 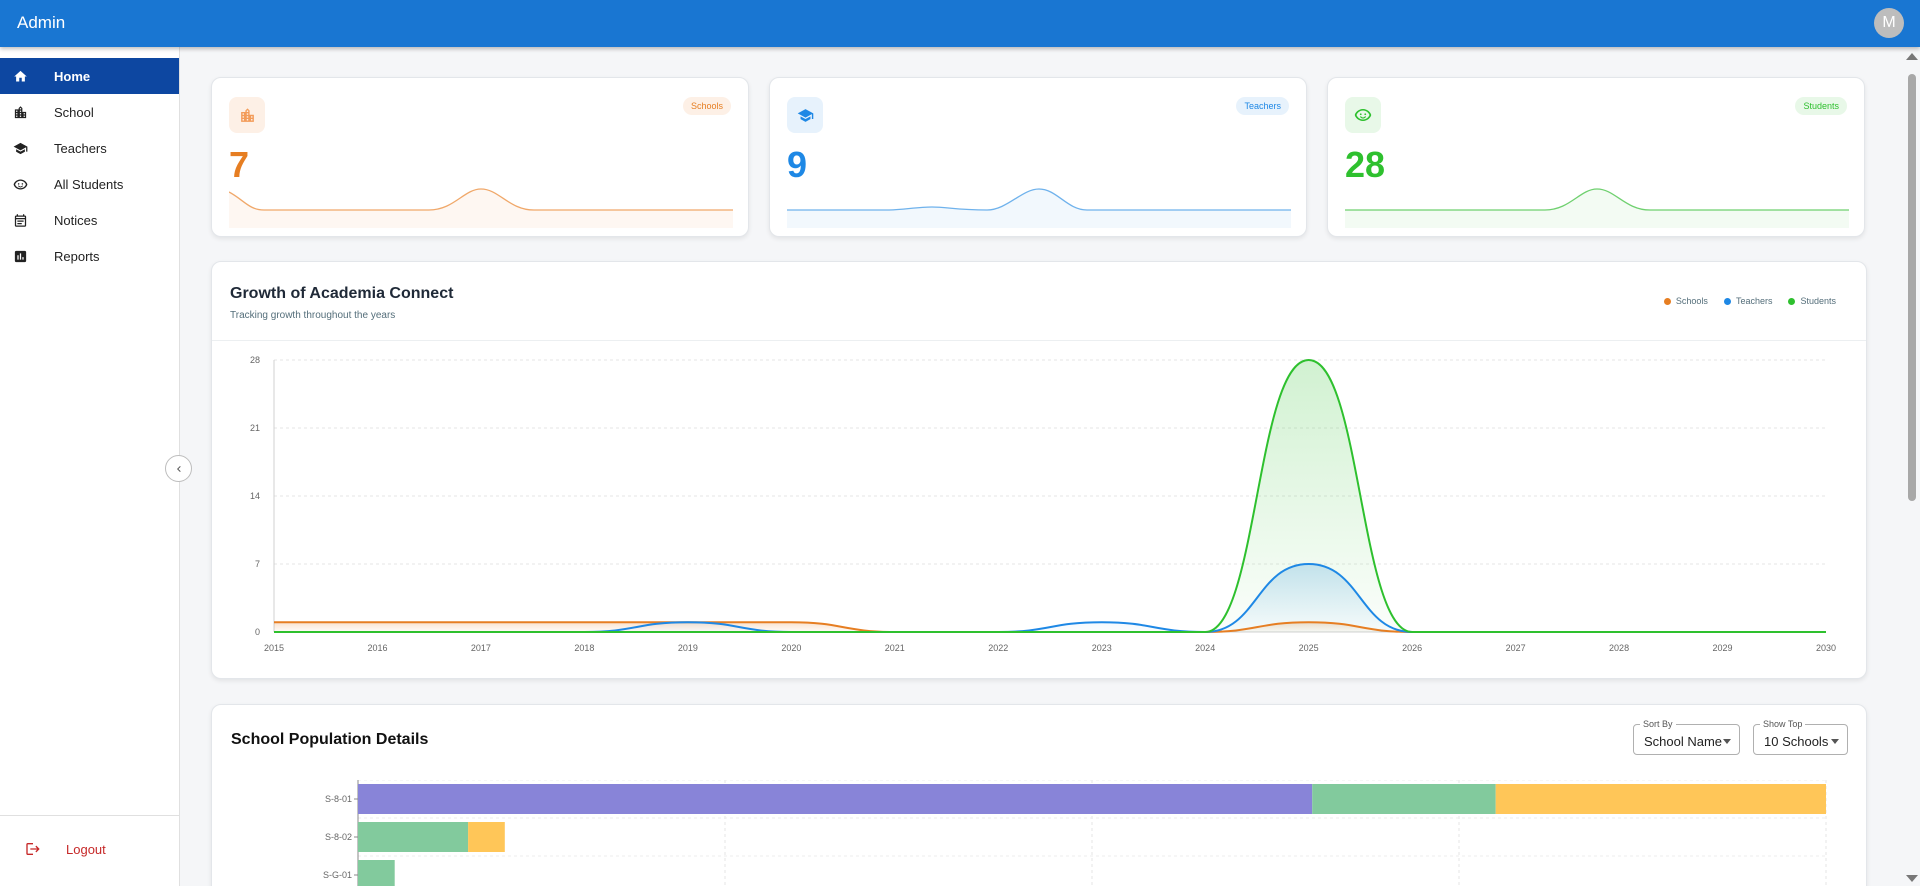 What do you see at coordinates (1102, 648) in the screenshot?
I see `x-tick-label: 2023` at bounding box center [1102, 648].